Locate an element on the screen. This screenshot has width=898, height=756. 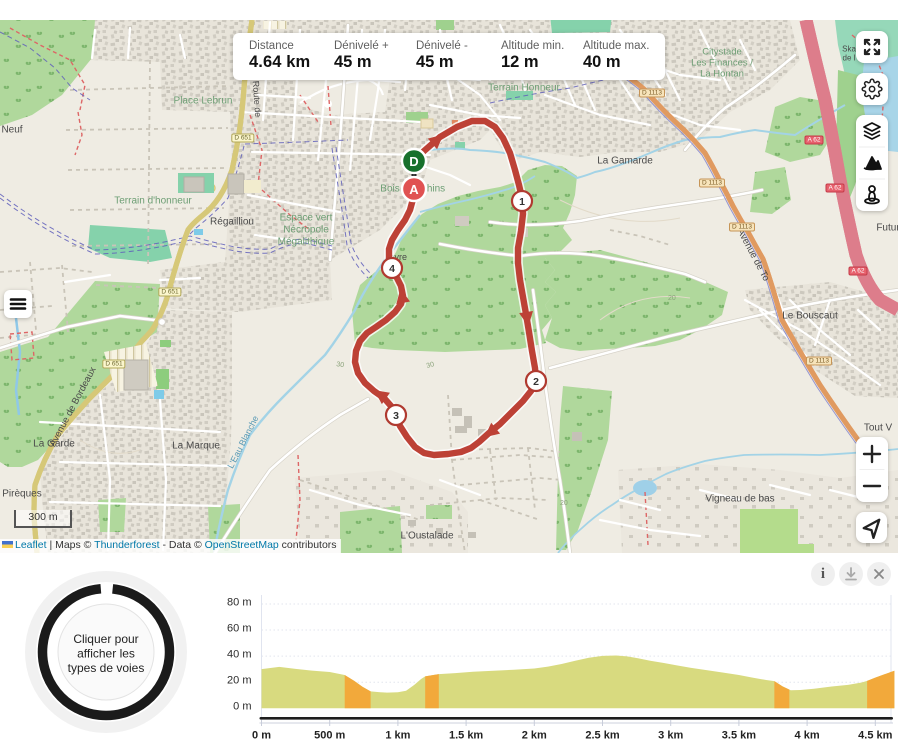
svg-text: 2 is located at coordinates (536, 382).